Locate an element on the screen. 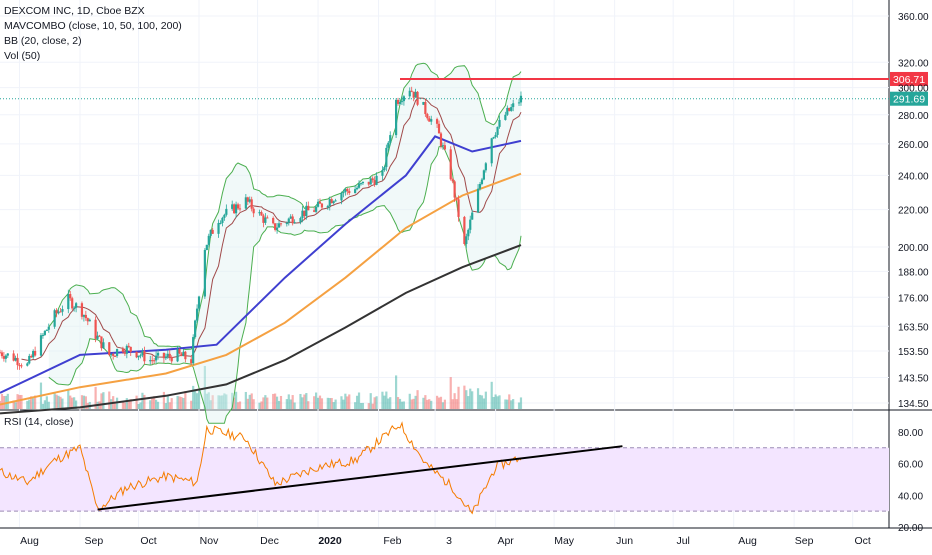  bollinger-bands-label: BB (20, close, 2) is located at coordinates (43, 41).